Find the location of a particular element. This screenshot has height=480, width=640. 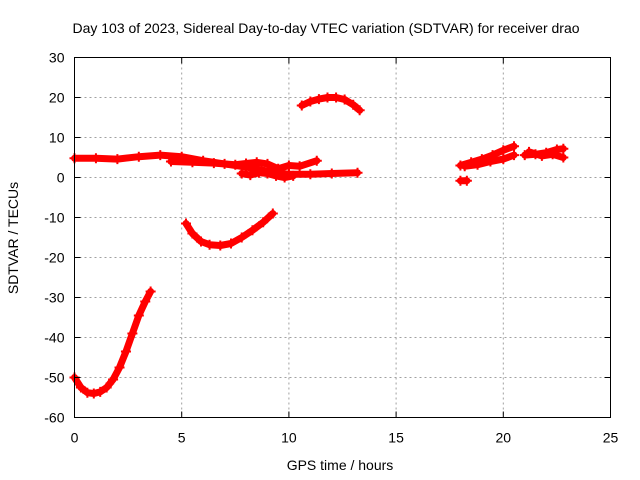

series-arc-near-zero-c is located at coordinates (267, 175).